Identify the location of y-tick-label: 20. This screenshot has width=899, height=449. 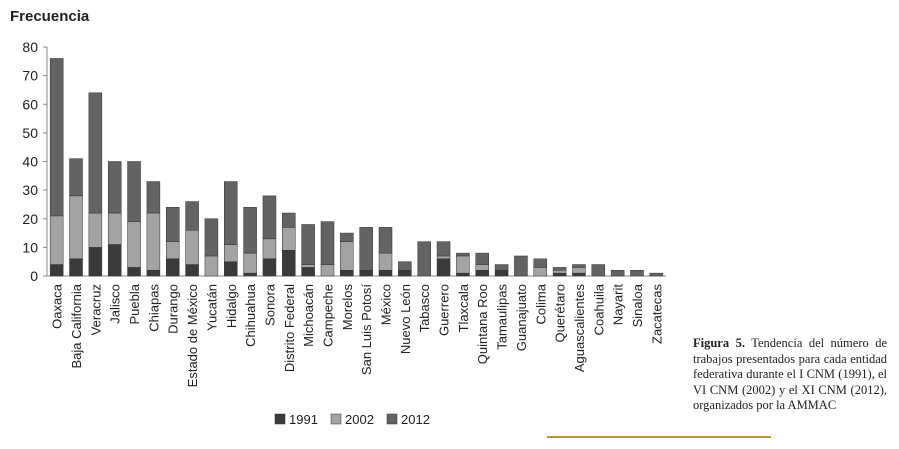
(30, 219).